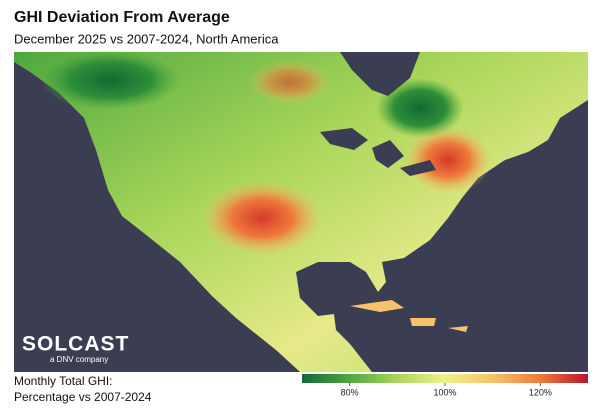 The width and height of the screenshot is (600, 419). Describe the element at coordinates (540, 392) in the screenshot. I see `colorbar-tick-label: 120%` at that location.